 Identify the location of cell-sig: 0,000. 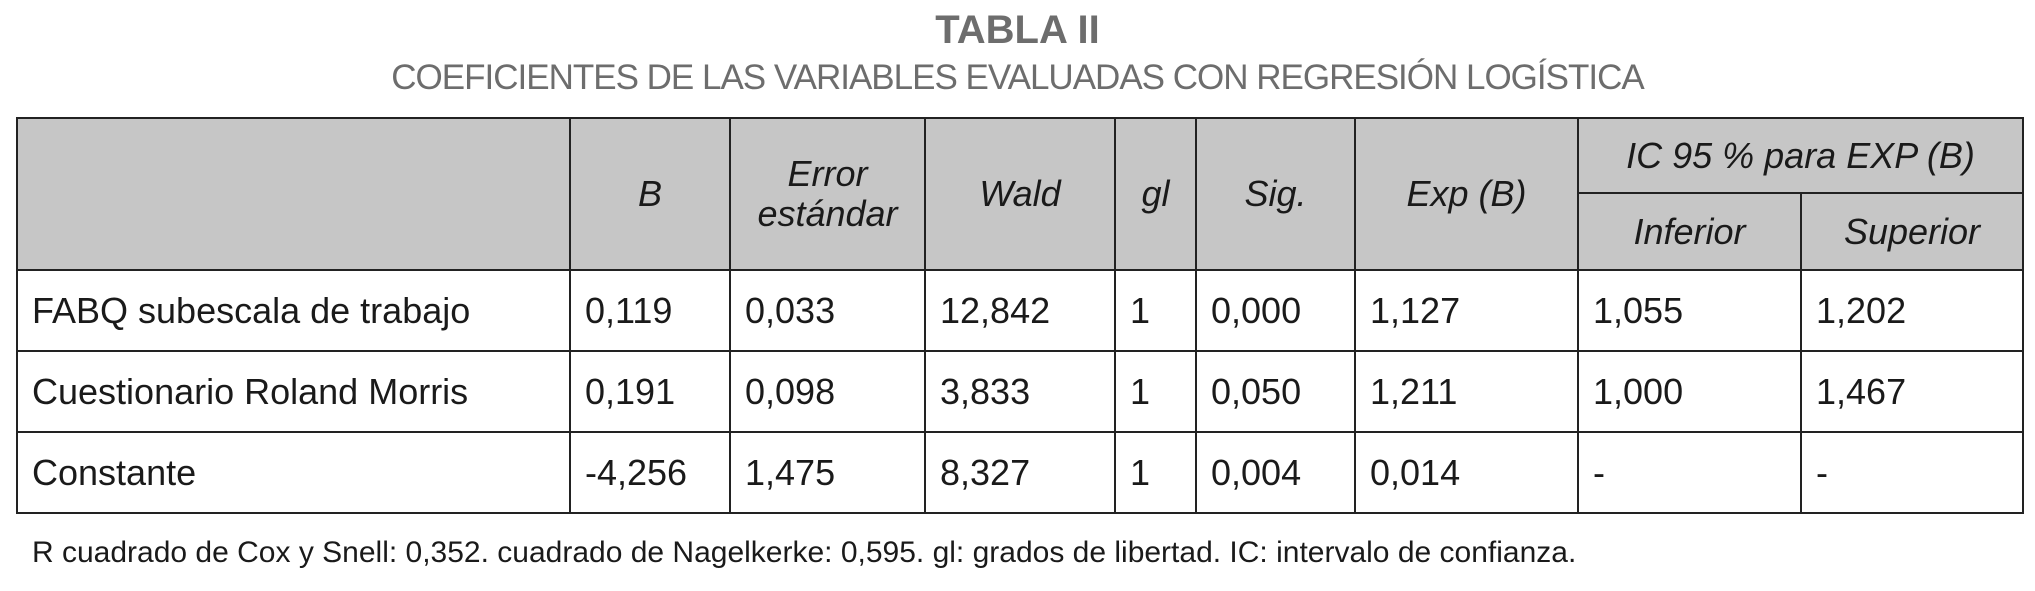
(1275, 310).